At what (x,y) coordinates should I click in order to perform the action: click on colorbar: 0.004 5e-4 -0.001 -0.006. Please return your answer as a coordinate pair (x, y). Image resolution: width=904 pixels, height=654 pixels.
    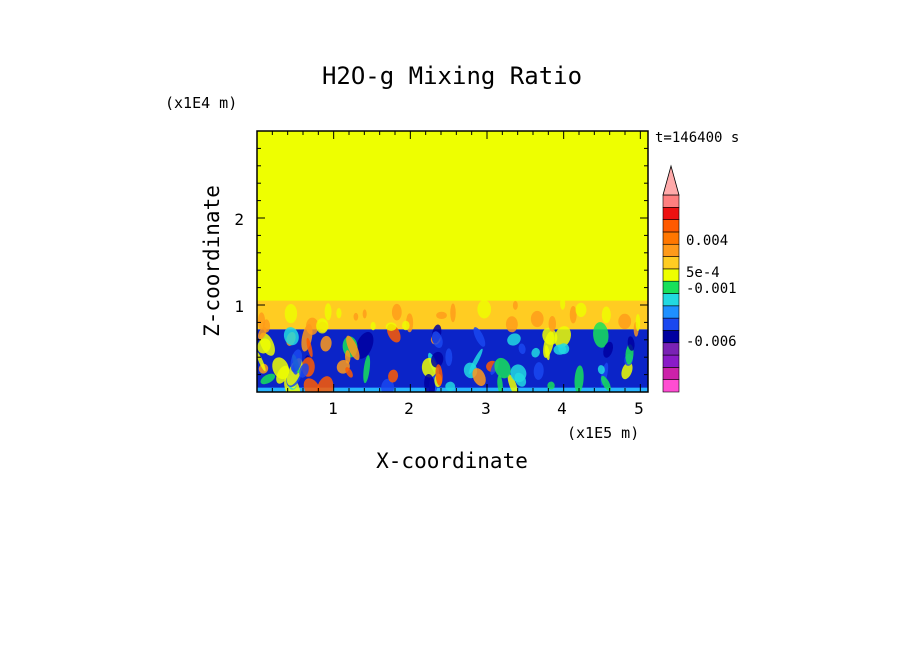
    Looking at the image, I should click on (699, 278).